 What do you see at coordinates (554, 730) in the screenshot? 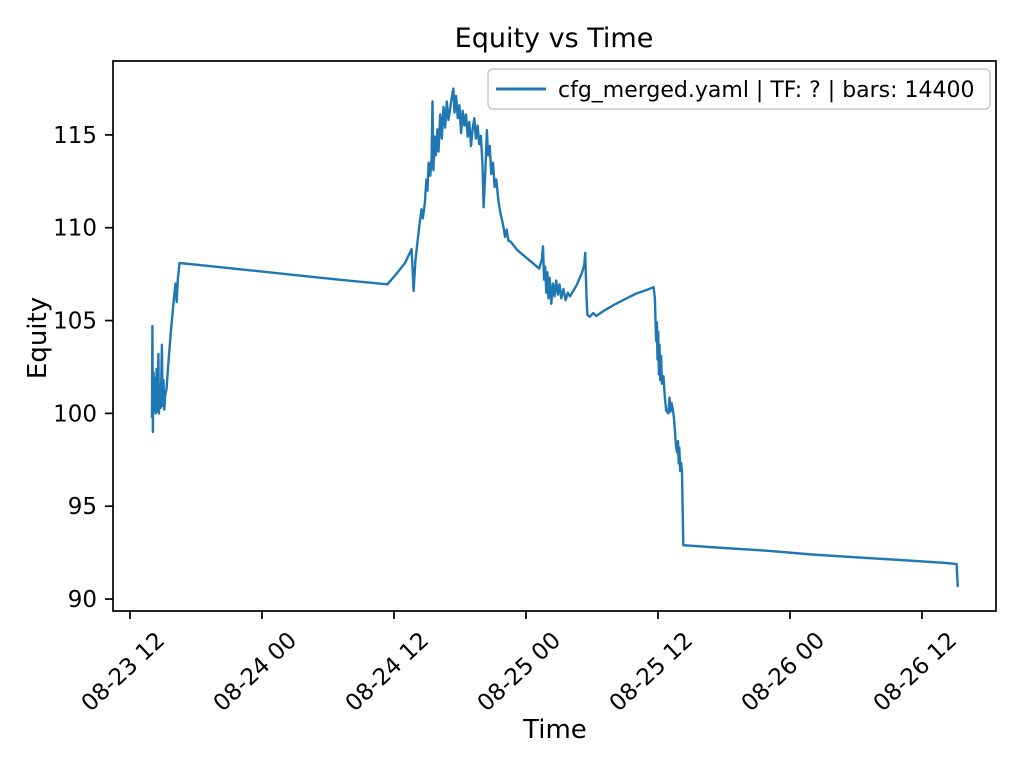
I see `x-axis-label: Time` at bounding box center [554, 730].